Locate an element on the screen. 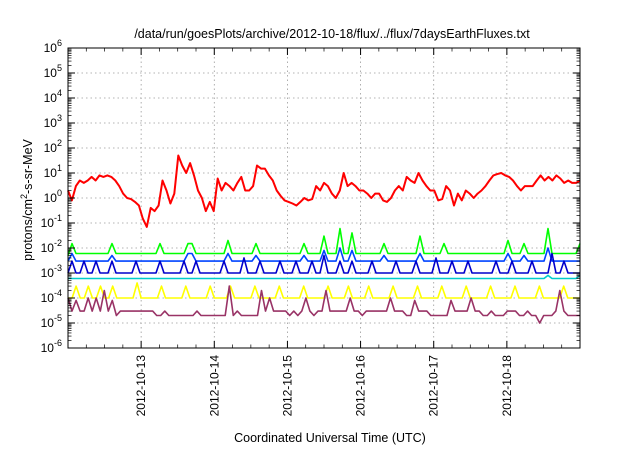 This screenshot has height=453, width=640. x-tick-label: 2012-10-13 is located at coordinates (141, 386).